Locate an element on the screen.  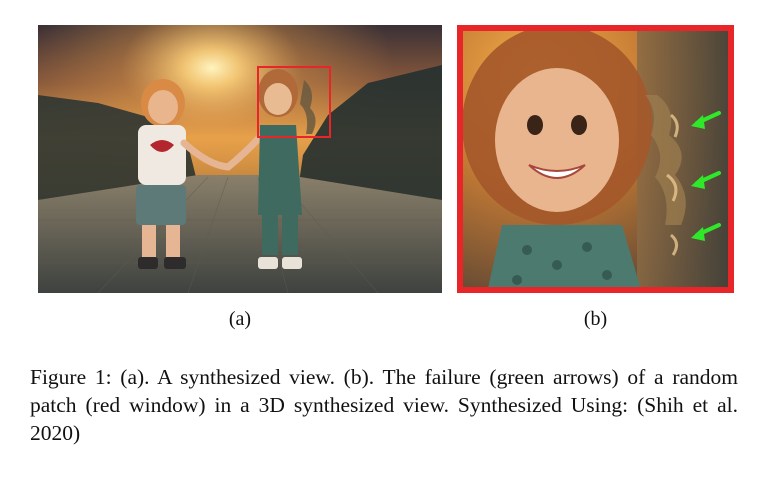
subfigure-a-label: (a) is located at coordinates (240, 319).